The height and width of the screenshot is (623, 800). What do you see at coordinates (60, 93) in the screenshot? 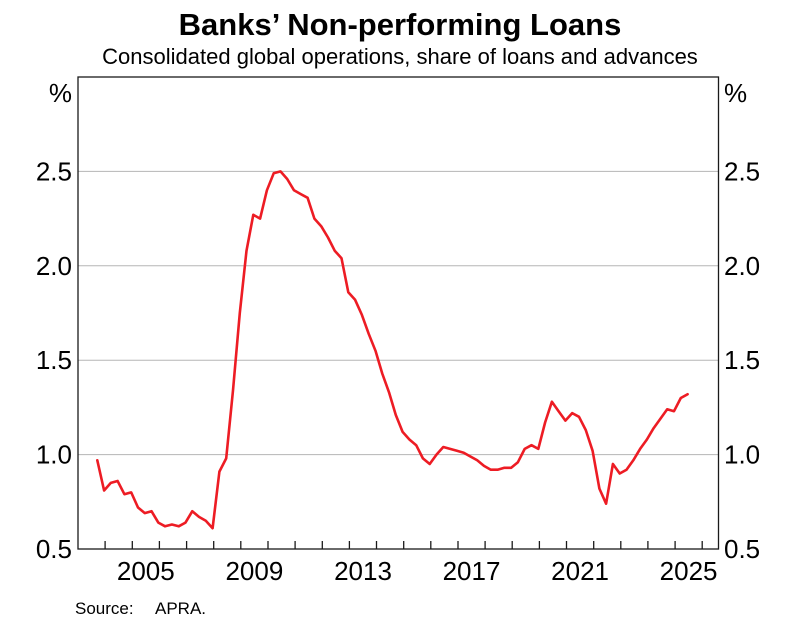
I see `unit-label-left: %` at bounding box center [60, 93].